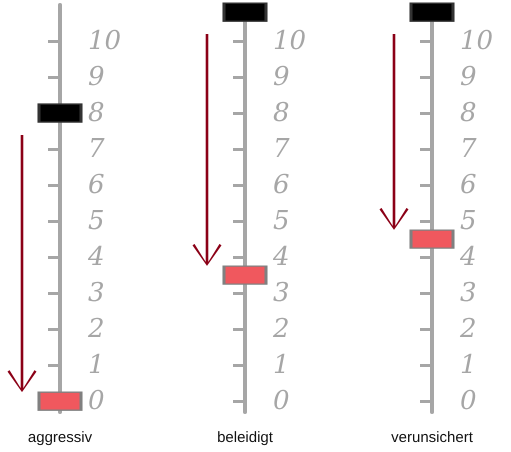  What do you see at coordinates (60, 437) in the screenshot?
I see `x-tick-label: aggressiv` at bounding box center [60, 437].